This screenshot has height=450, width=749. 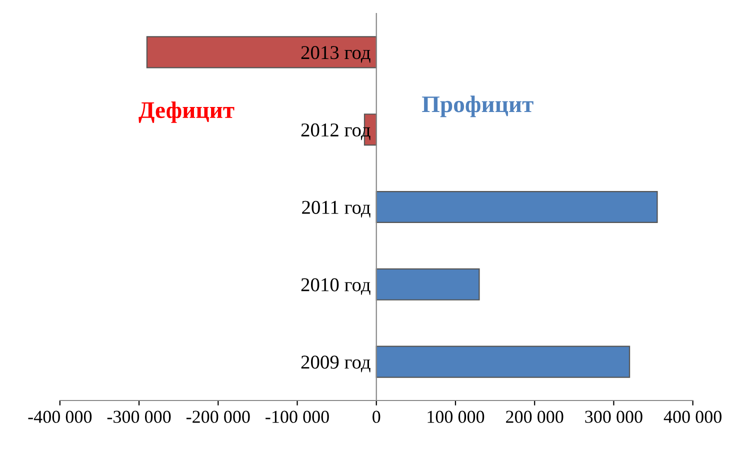 I want to click on annotation: Профицит, so click(x=478, y=107).